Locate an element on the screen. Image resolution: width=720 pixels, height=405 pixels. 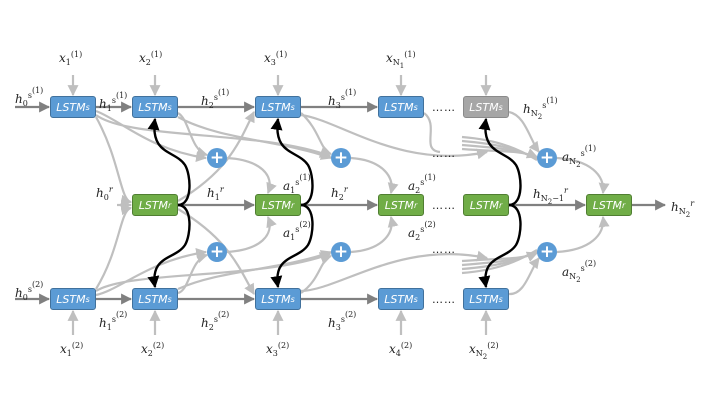
index-offset: −1 is located at coordinates (558, 198).